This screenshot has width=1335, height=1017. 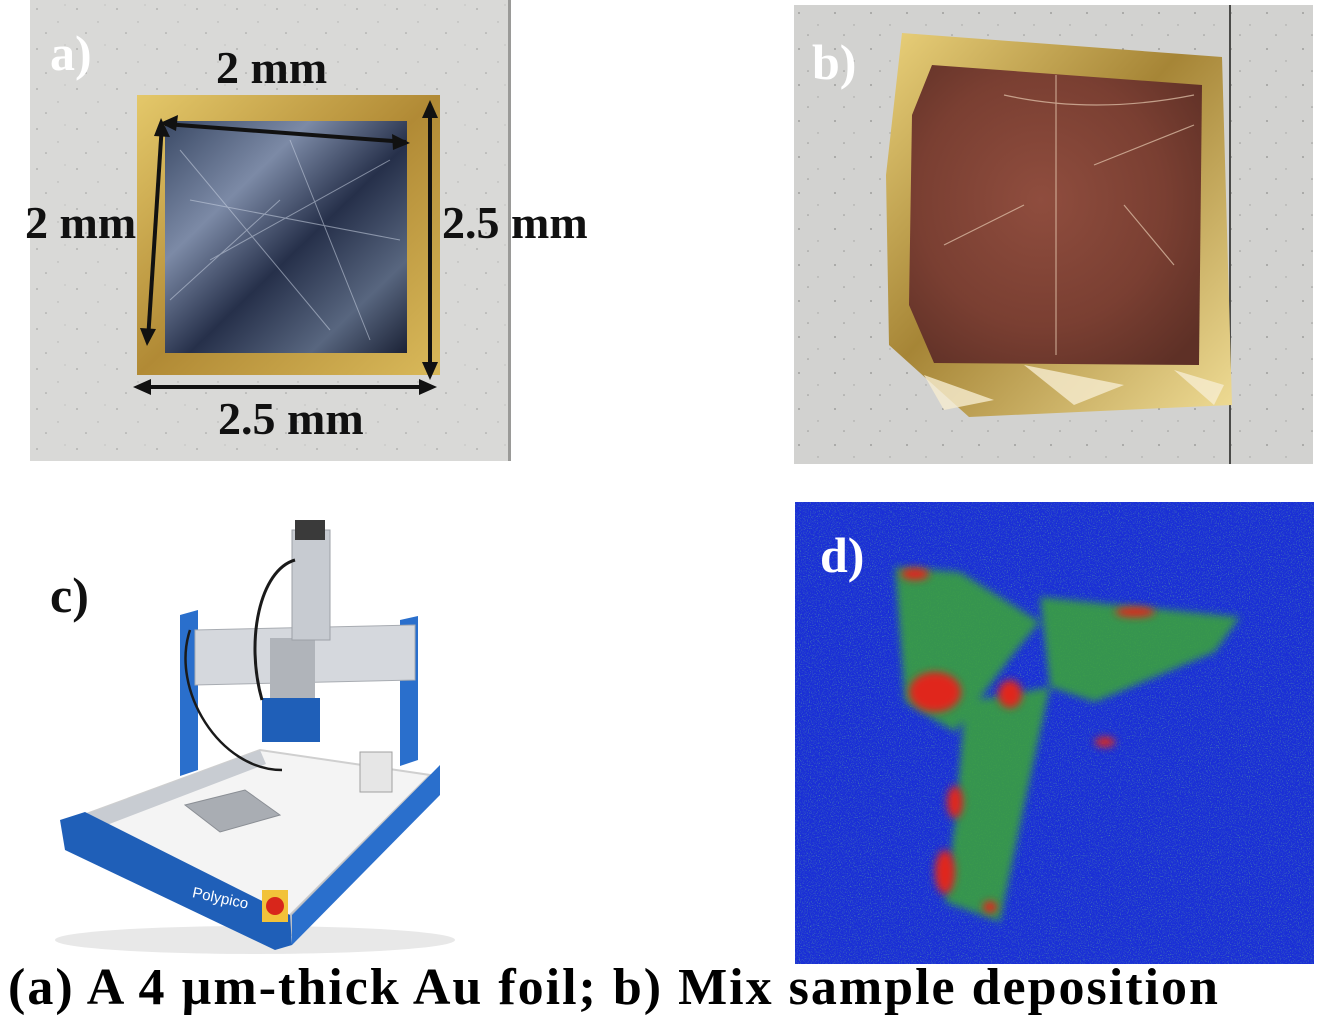 I want to click on dim-top-label: 2 mm, so click(x=272, y=67).